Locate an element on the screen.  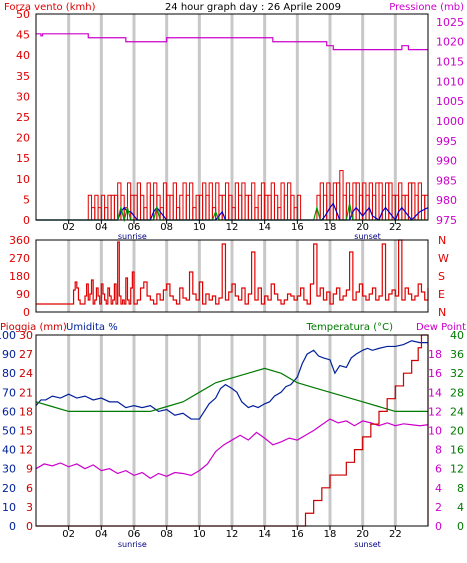
temperature-tick-label: 0 is located at coordinates (460, 526).